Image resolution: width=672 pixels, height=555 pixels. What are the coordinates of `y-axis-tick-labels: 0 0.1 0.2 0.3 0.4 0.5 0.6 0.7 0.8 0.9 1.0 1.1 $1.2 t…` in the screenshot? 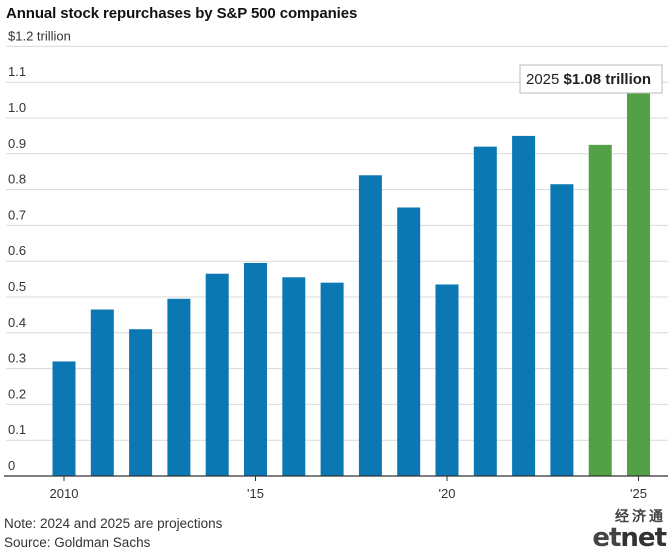 It's located at (39, 250).